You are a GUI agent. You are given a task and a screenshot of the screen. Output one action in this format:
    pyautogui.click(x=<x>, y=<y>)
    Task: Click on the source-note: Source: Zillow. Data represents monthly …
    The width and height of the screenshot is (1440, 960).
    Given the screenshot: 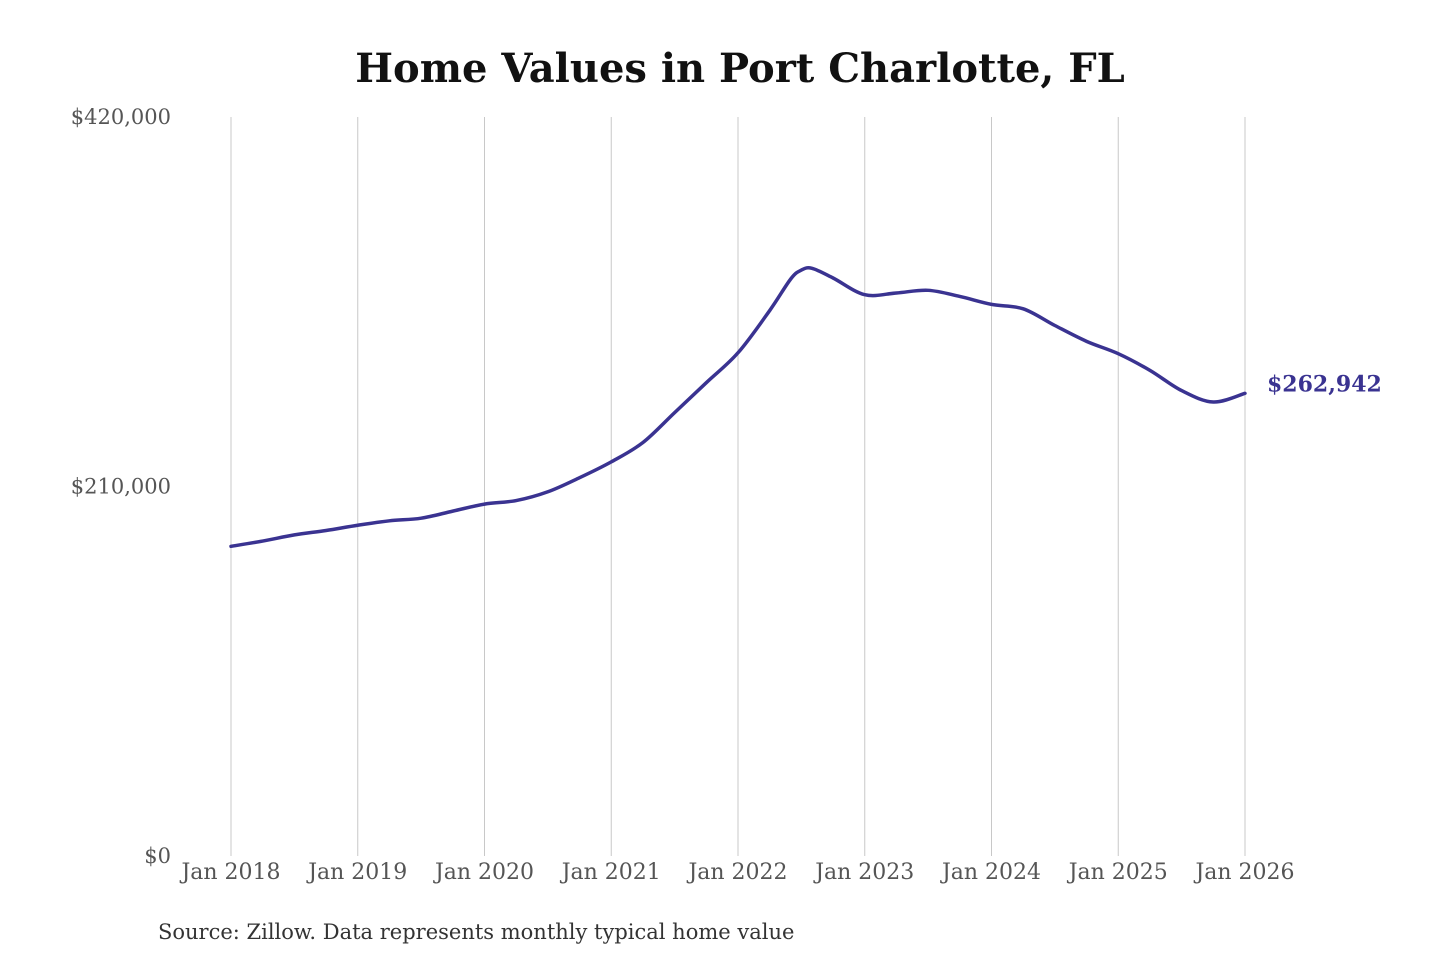 What is the action you would take?
    pyautogui.click(x=476, y=932)
    